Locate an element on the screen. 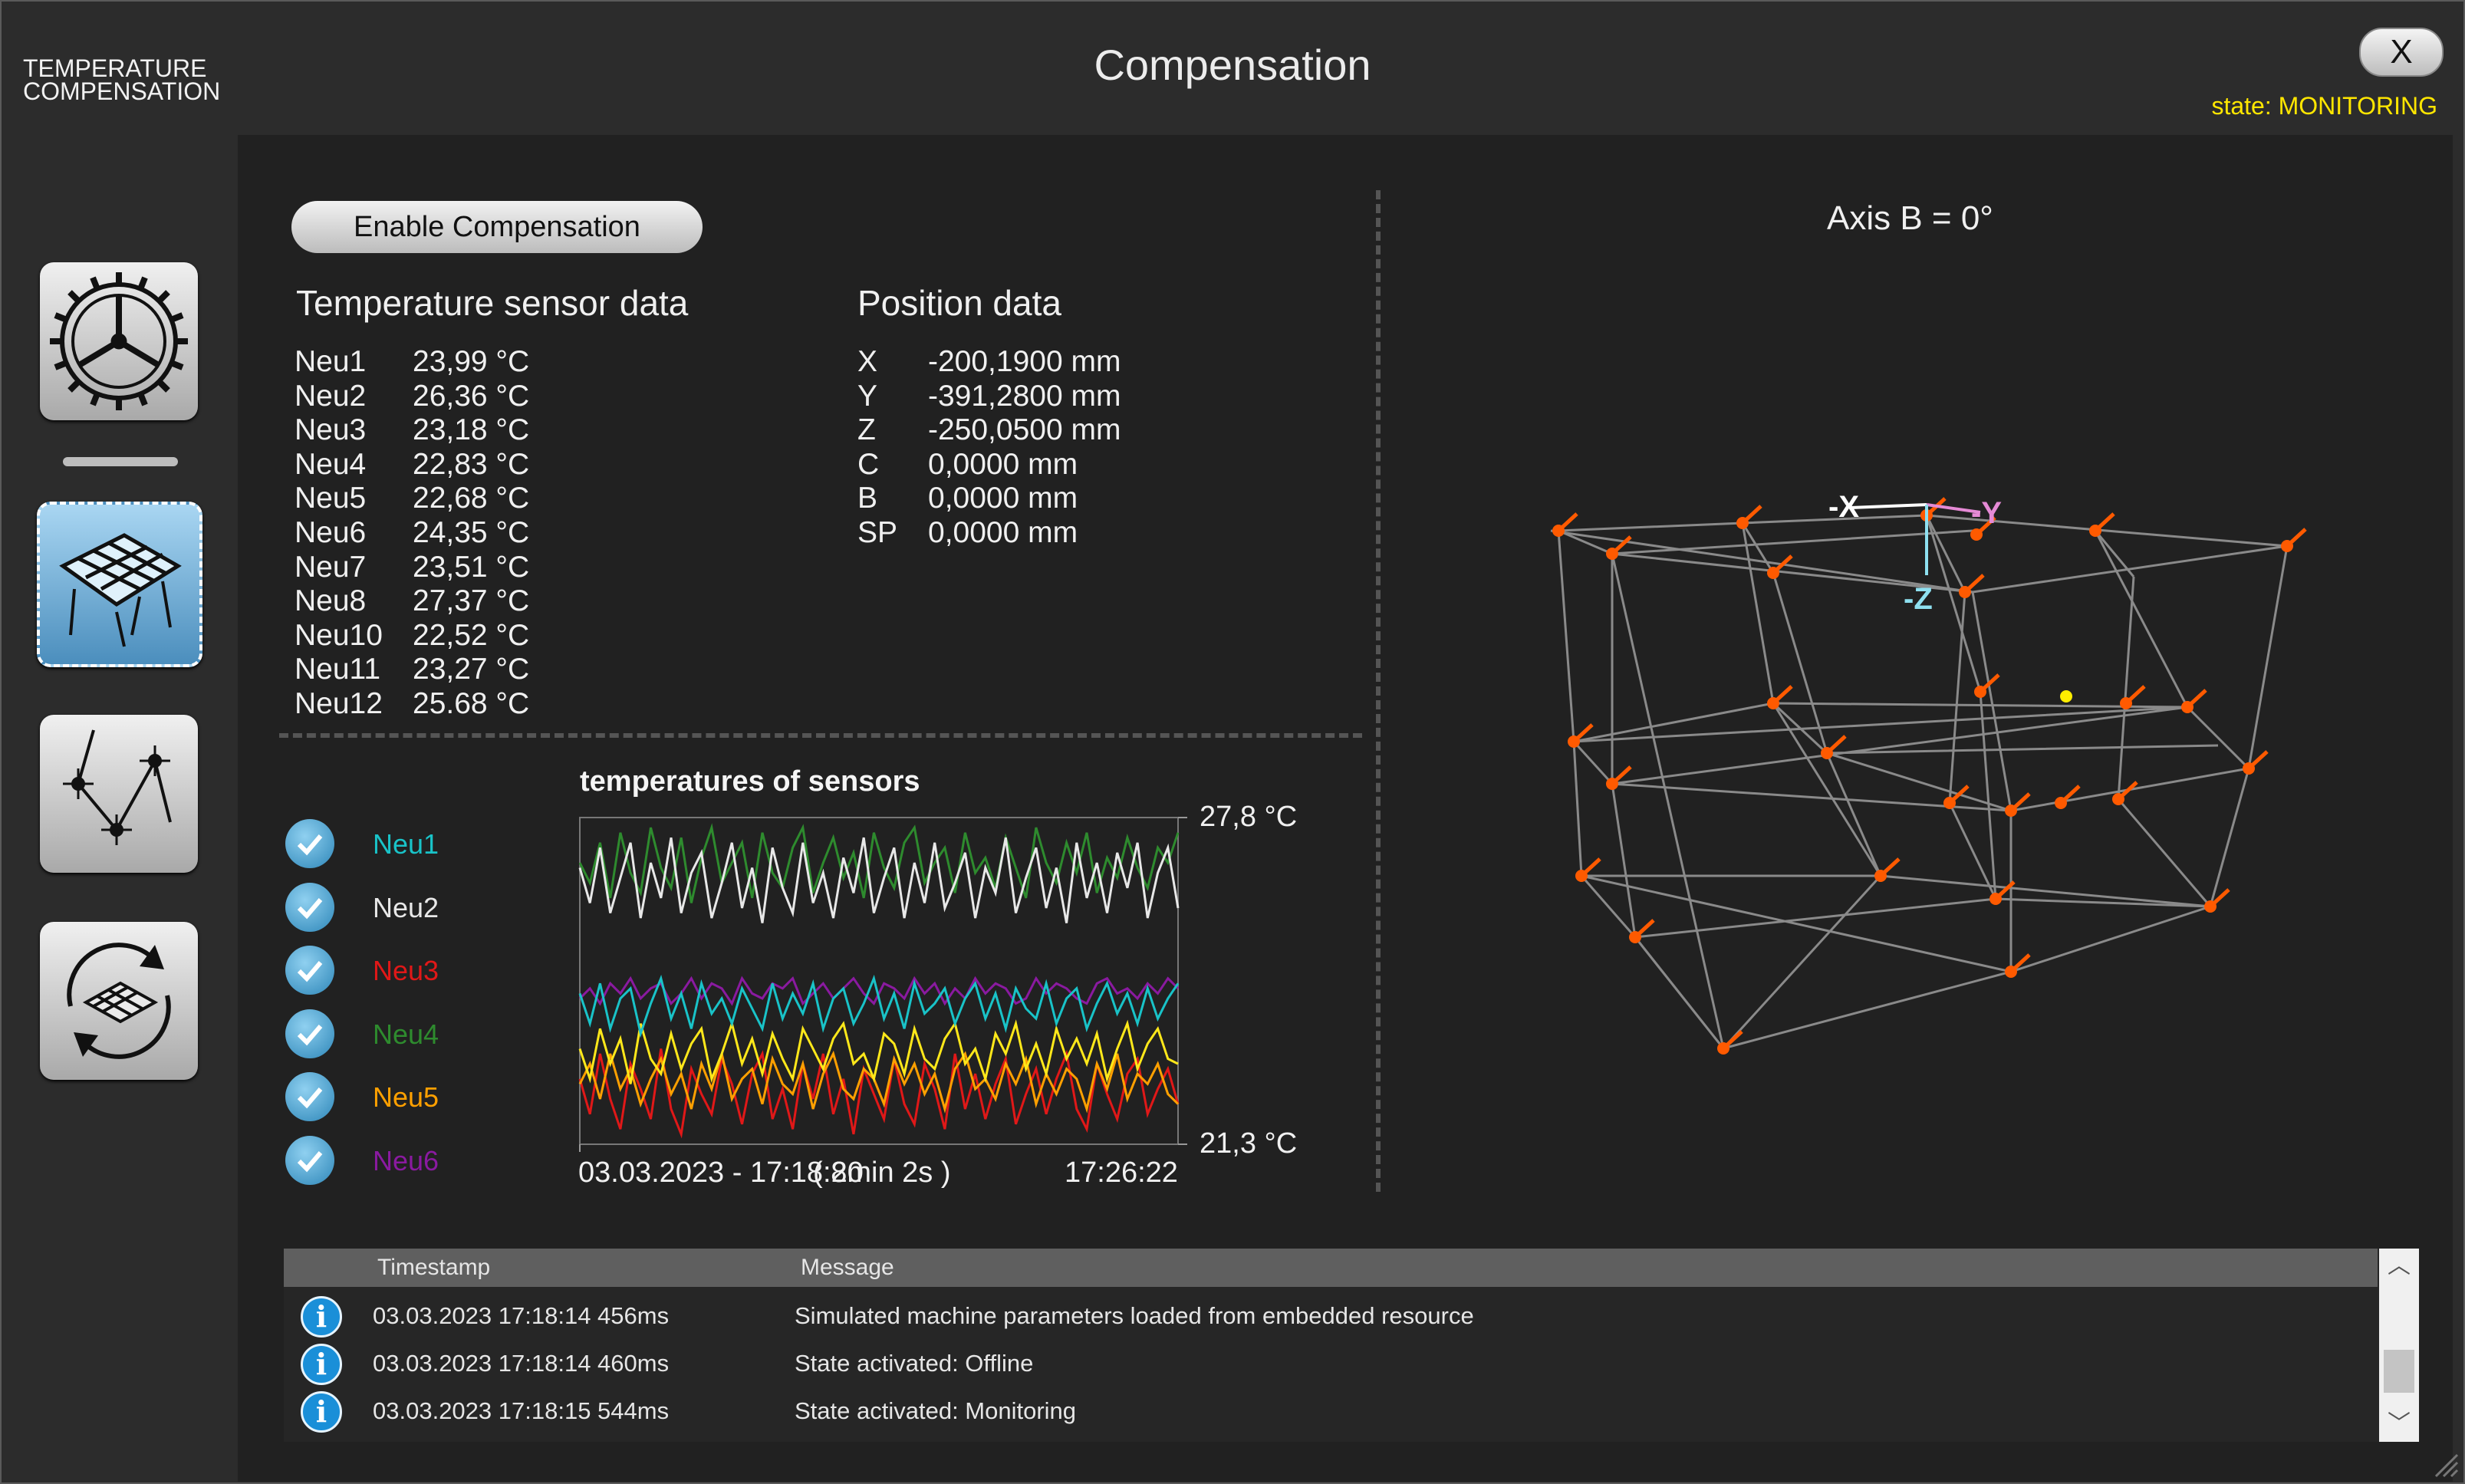 Image resolution: width=2465 pixels, height=1484 pixels. tool-position-marker is located at coordinates (2066, 696).